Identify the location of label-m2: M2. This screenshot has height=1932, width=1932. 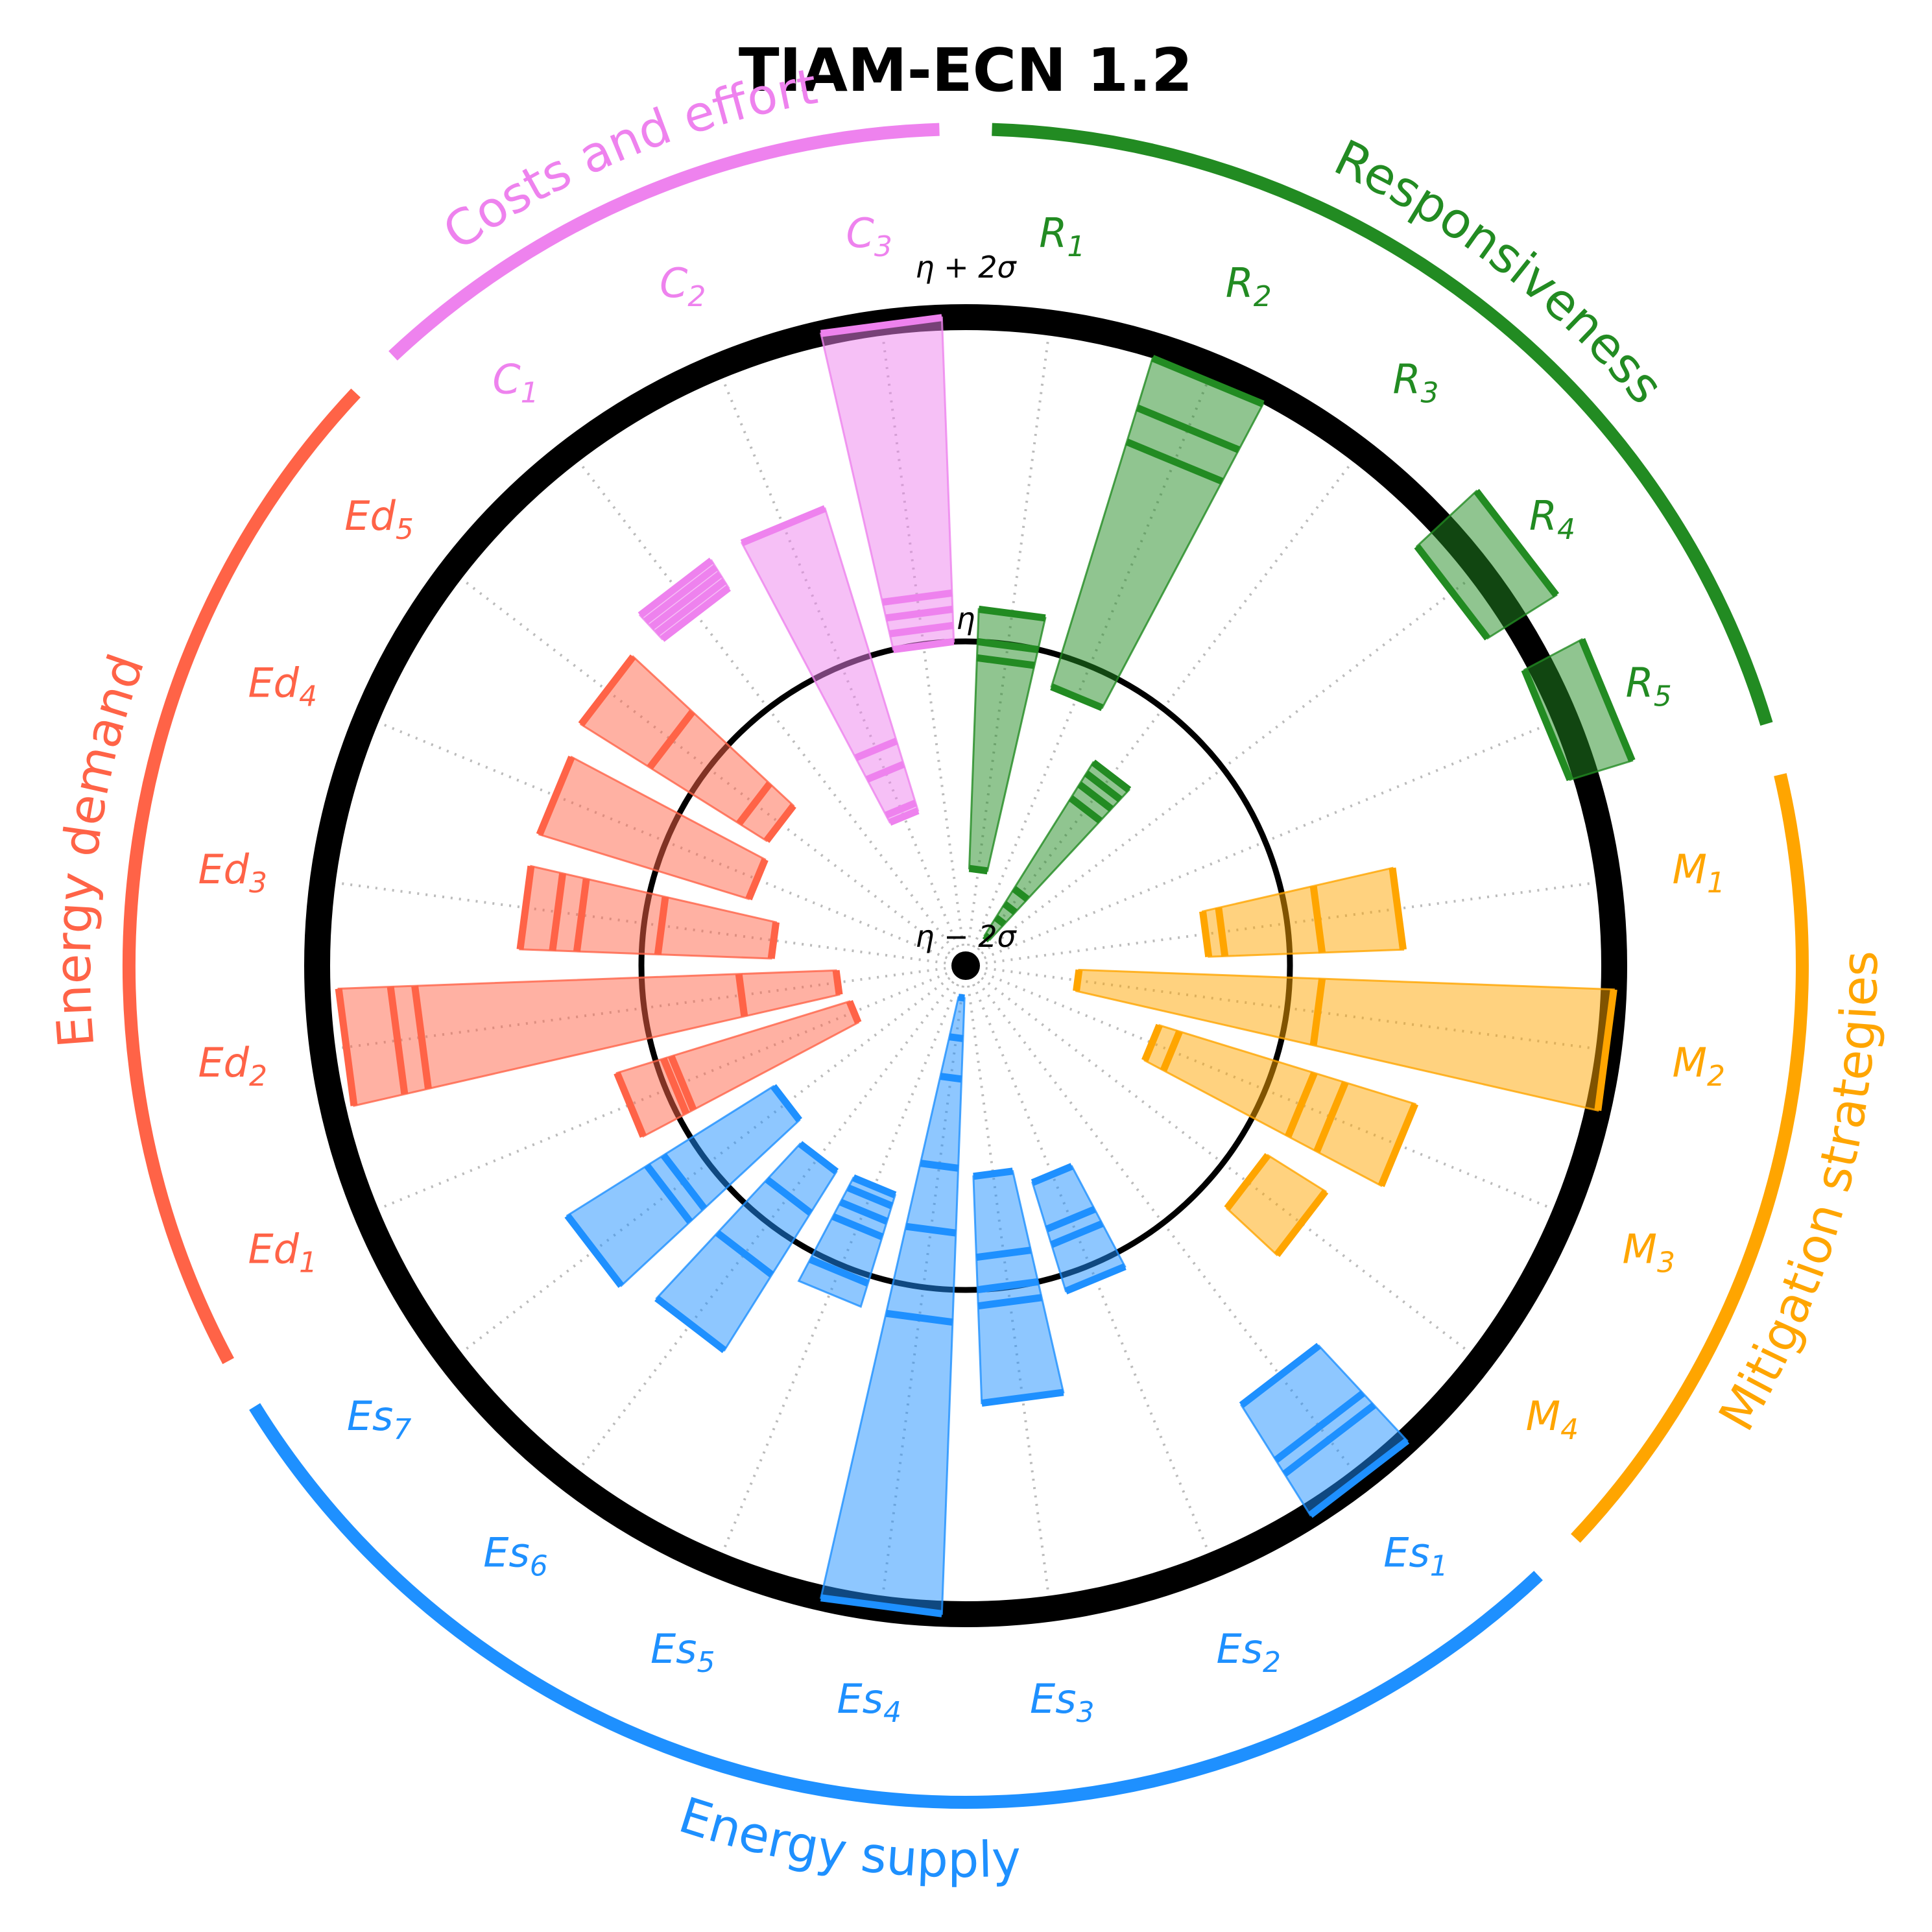
(1698, 1066).